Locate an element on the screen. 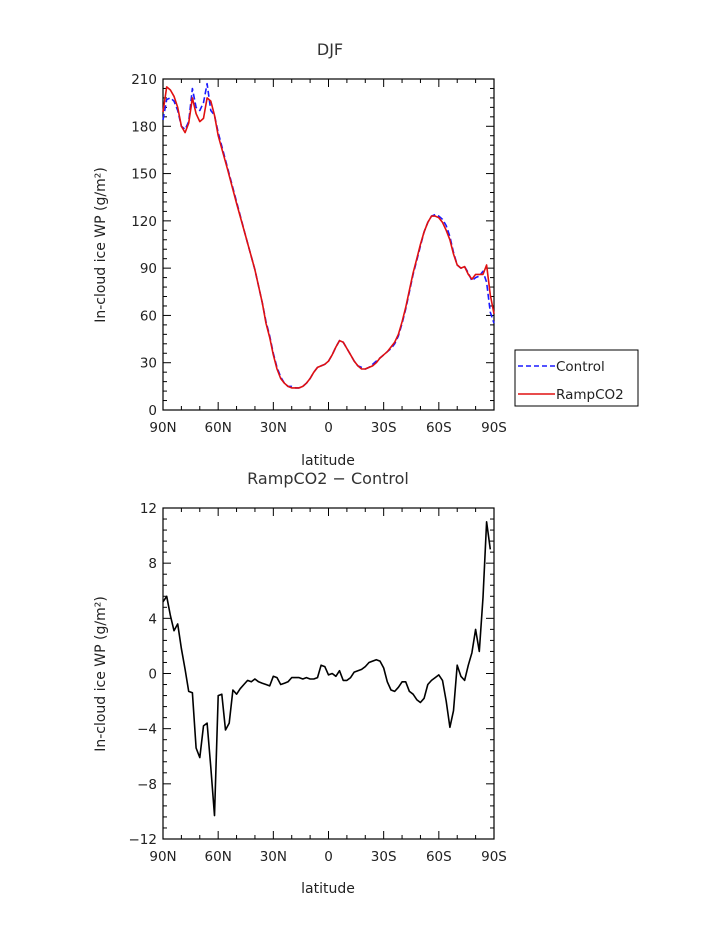  top-chart-title: DJF is located at coordinates (330, 49).